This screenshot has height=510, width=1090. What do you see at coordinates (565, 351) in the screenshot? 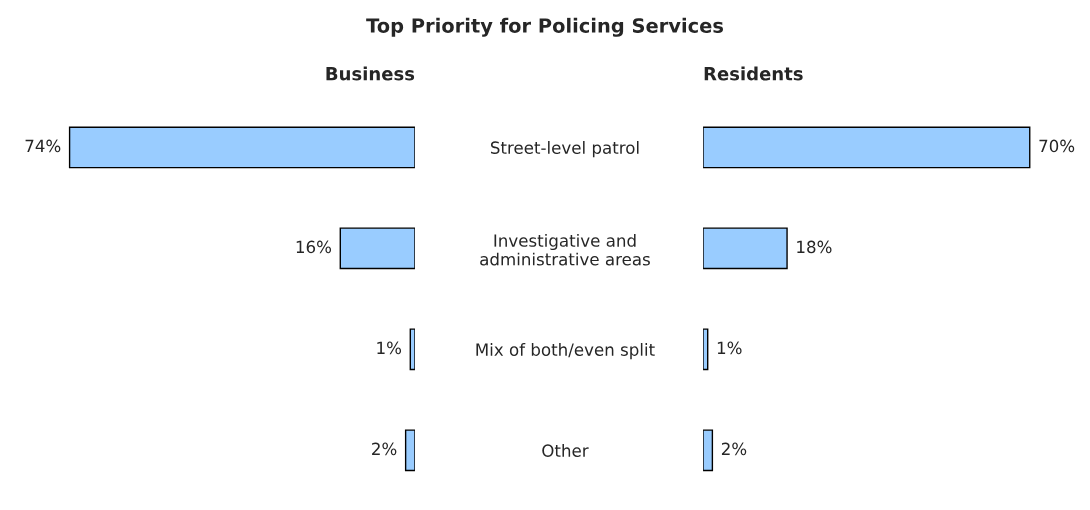
I see `y-tick-label: Mix of both/even split` at bounding box center [565, 351].